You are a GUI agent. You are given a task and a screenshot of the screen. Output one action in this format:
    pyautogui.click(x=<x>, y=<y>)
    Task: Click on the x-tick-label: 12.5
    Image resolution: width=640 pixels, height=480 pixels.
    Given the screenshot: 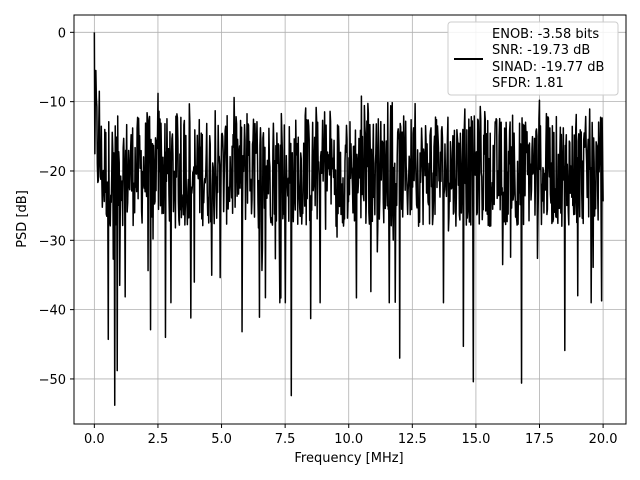 What is the action you would take?
    pyautogui.click(x=412, y=439)
    